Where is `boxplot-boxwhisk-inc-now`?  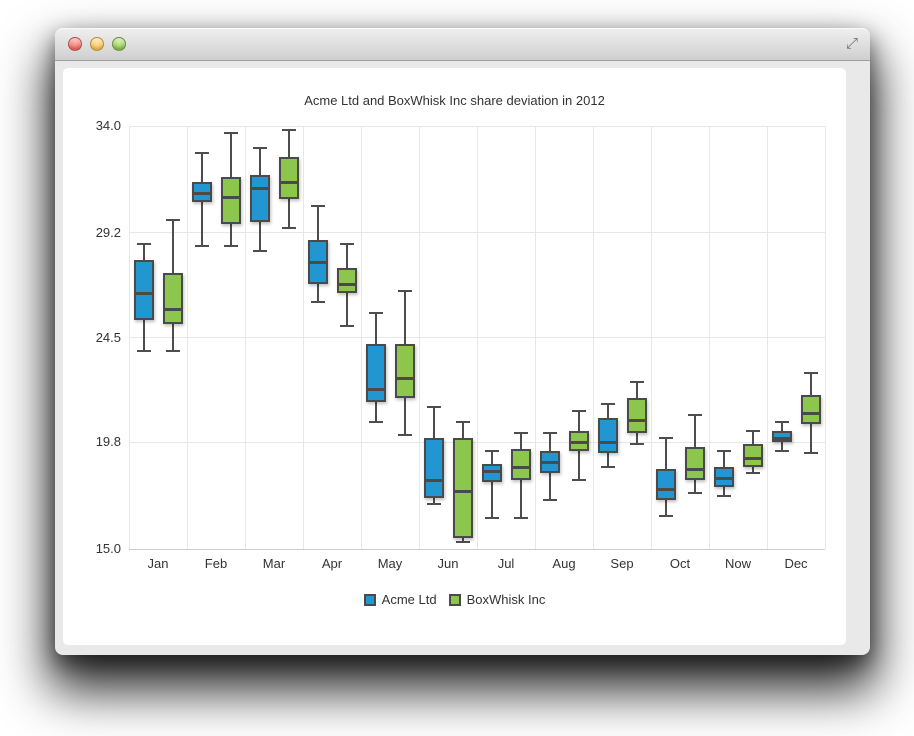 boxplot-boxwhisk-inc-now is located at coordinates (753, 452).